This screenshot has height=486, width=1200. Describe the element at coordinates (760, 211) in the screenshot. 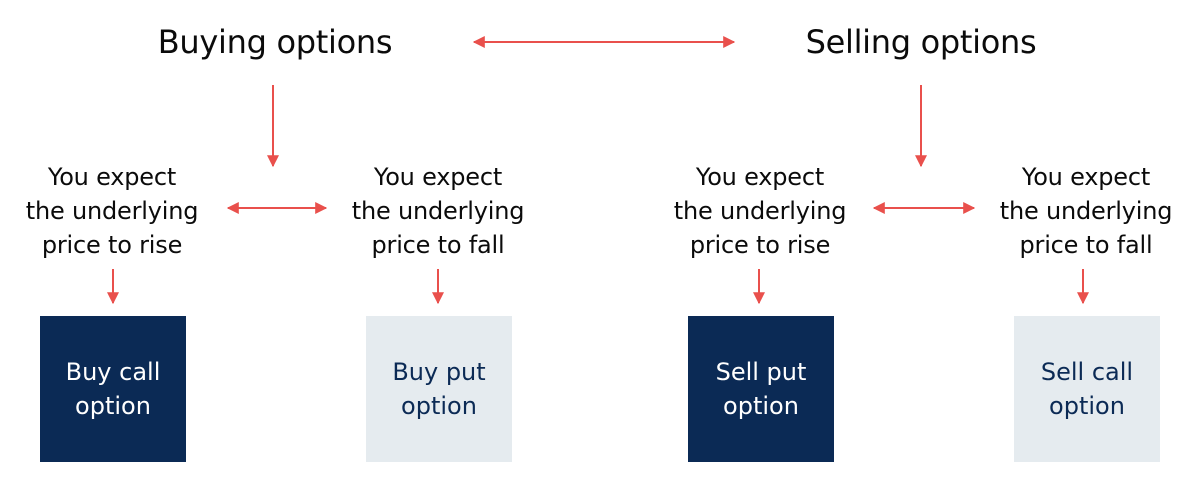

I see `condition-sell-rise: You expect the underlying price to rise` at that location.